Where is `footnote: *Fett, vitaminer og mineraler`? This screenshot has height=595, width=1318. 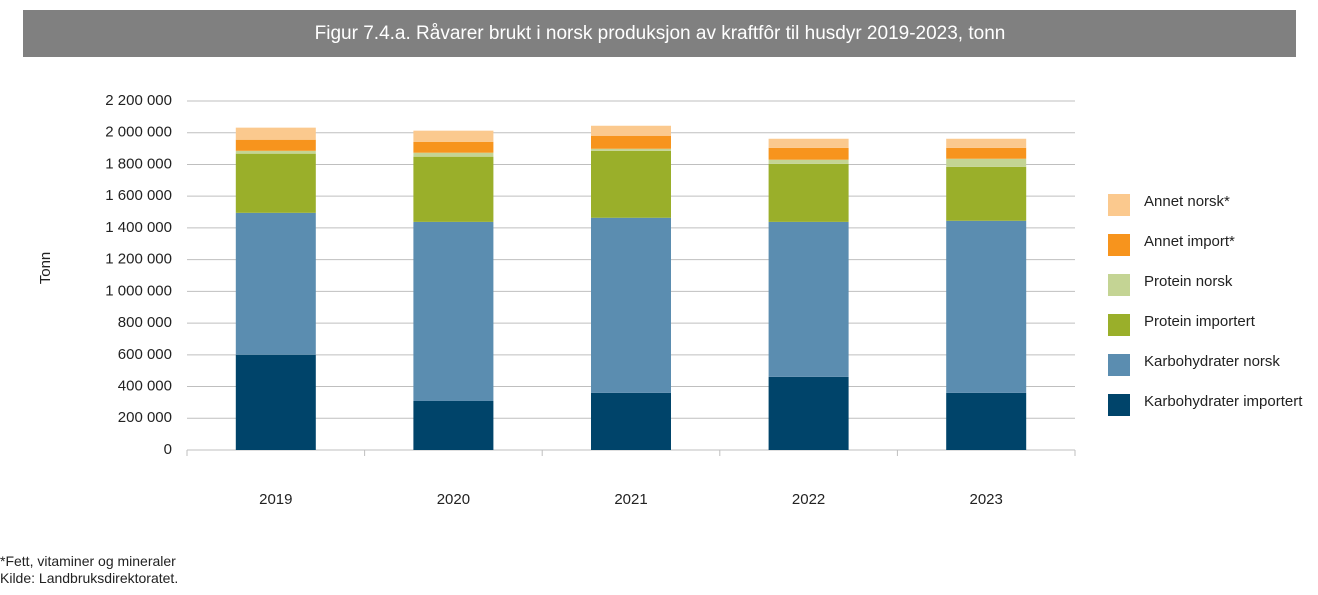
footnote: *Fett, vitaminer og mineraler is located at coordinates (88, 561).